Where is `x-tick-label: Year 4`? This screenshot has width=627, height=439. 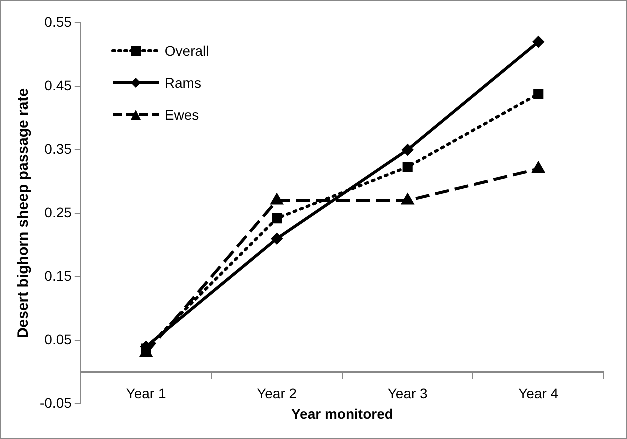 x-tick-label: Year 4 is located at coordinates (538, 394).